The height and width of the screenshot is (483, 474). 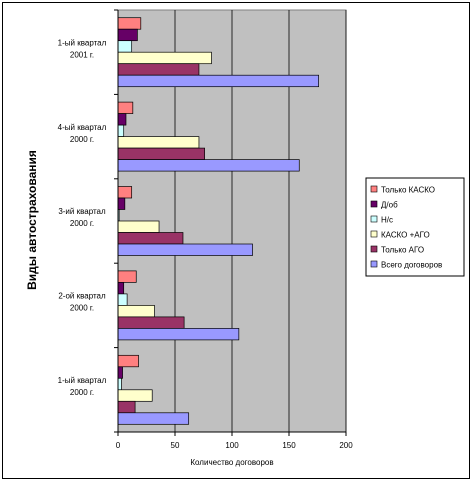 I want to click on x-tick-label-150: 150, so click(x=289, y=445).